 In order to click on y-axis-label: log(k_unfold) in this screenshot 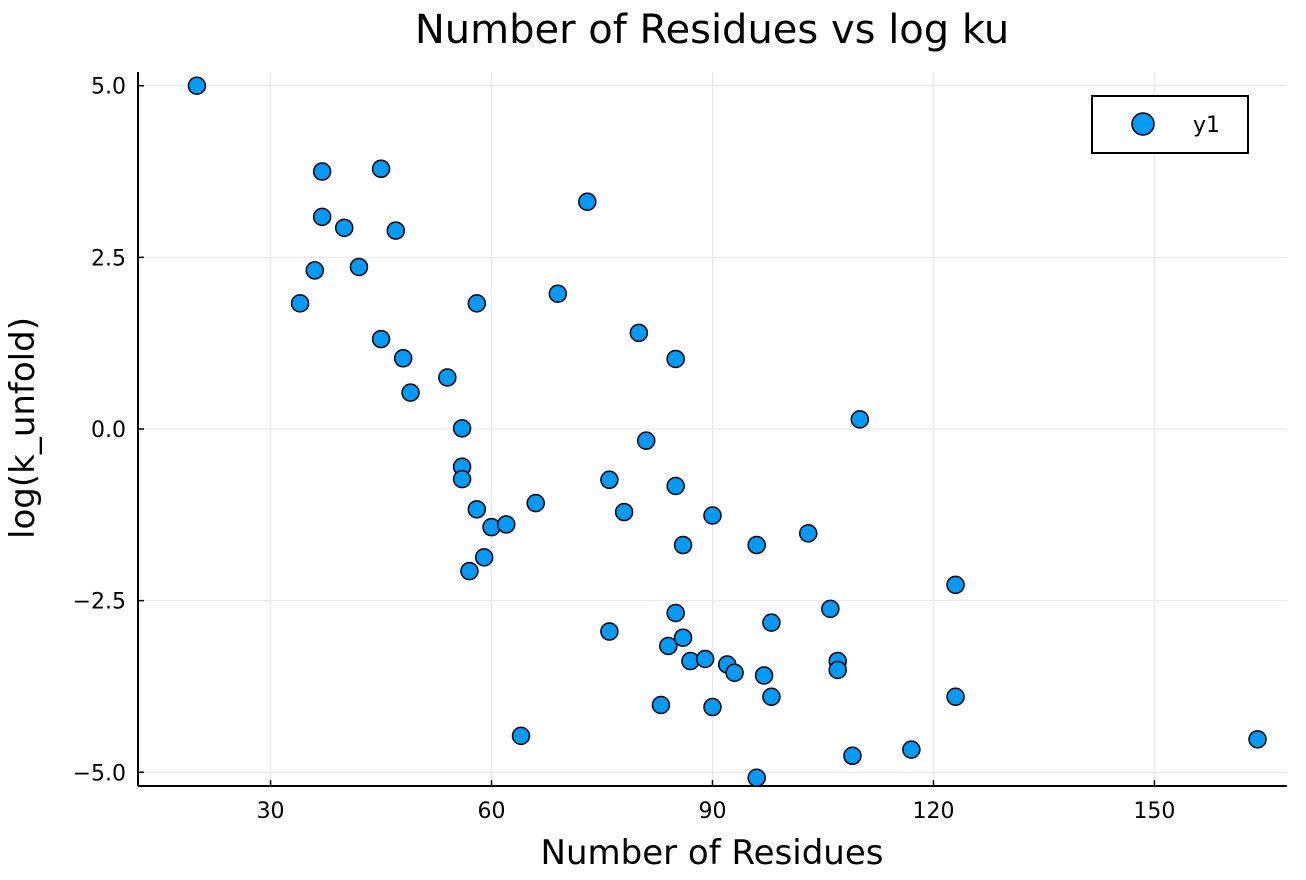, I will do `click(23, 428)`.